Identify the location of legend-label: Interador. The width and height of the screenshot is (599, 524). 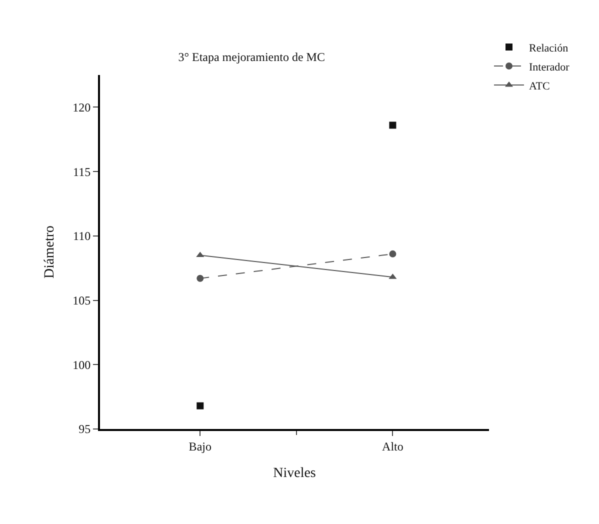
(549, 67).